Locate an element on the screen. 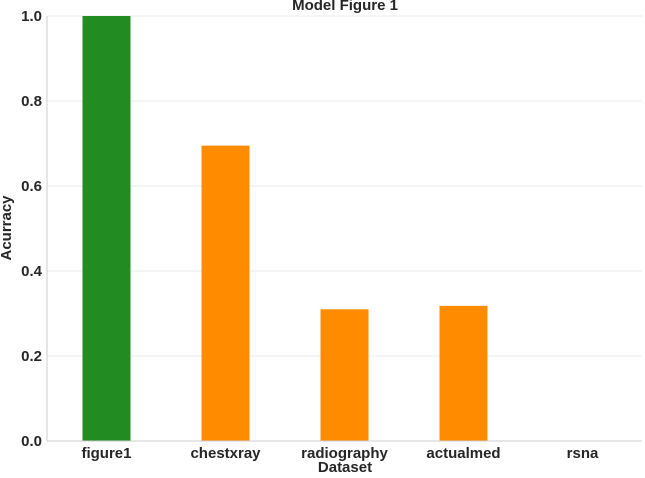  x-axis-label: Dataset is located at coordinates (345, 467).